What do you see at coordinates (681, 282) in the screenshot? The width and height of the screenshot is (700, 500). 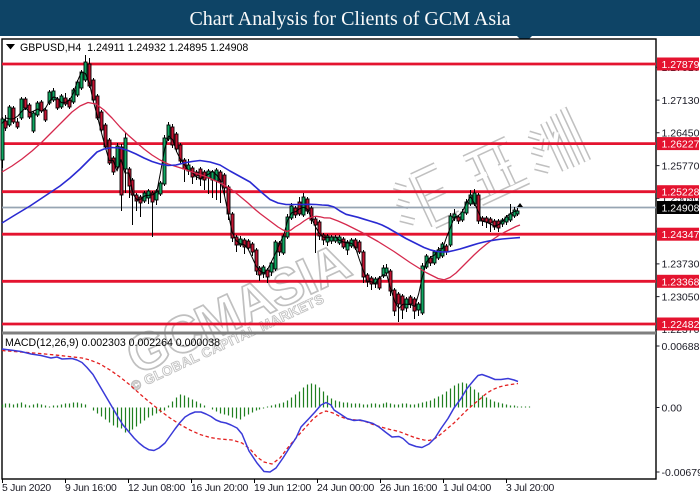 I see `svg-text: 1.23368` at bounding box center [681, 282].